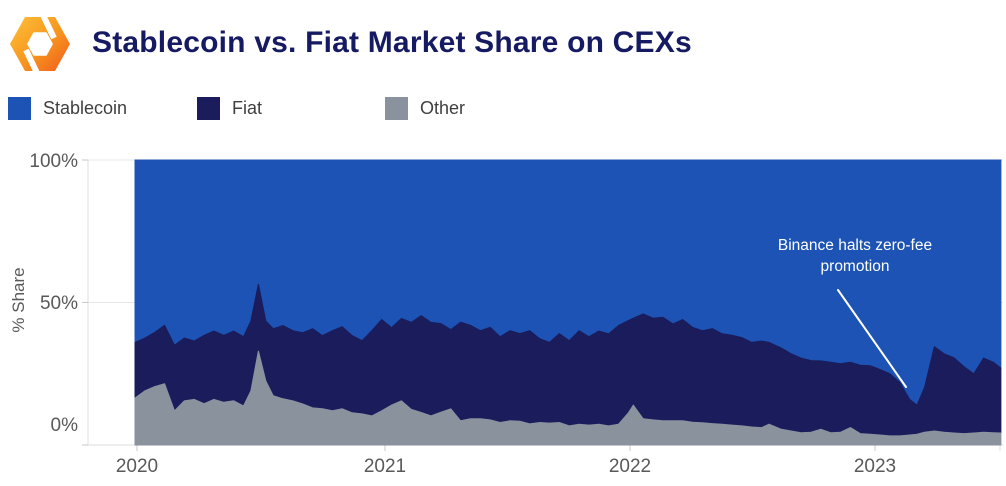  I want to click on legend-swatch-fiat, so click(208, 108).